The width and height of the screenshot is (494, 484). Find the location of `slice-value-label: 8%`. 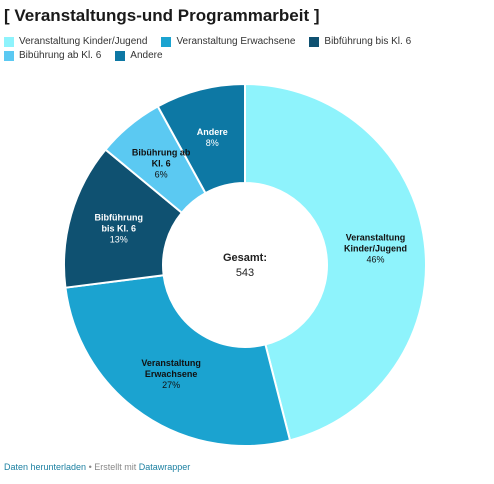

slice-value-label: 8% is located at coordinates (212, 143).